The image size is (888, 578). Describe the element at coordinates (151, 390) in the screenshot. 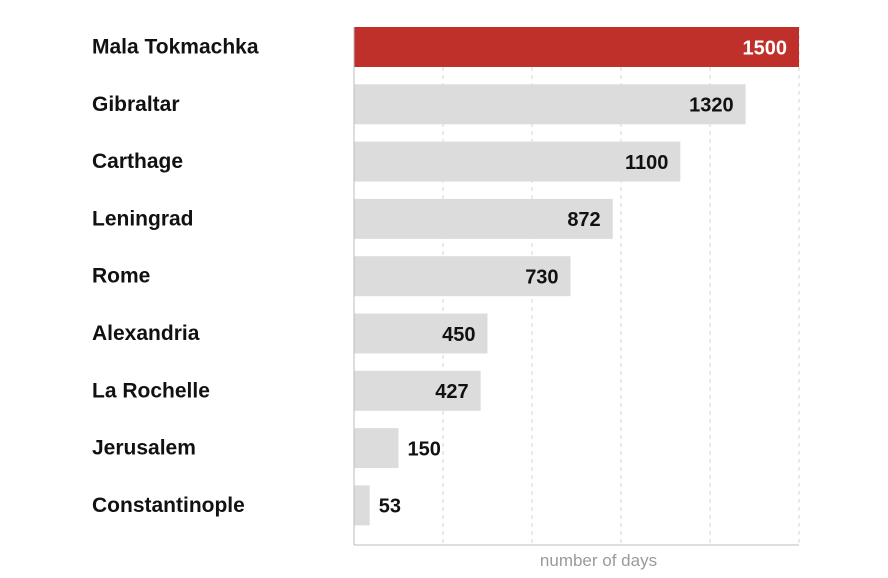

I see `category-label-6: La Rochelle` at that location.